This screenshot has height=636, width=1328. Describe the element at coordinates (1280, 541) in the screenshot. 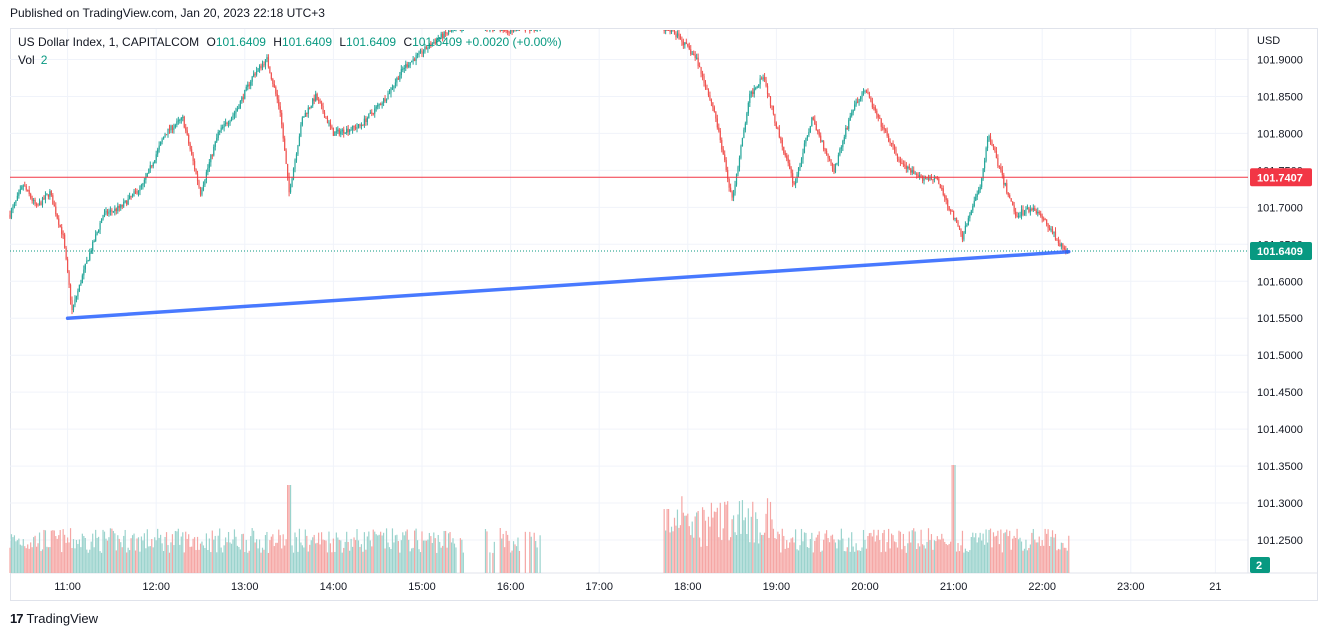

I see `y-tick-label: 101.2500` at that location.